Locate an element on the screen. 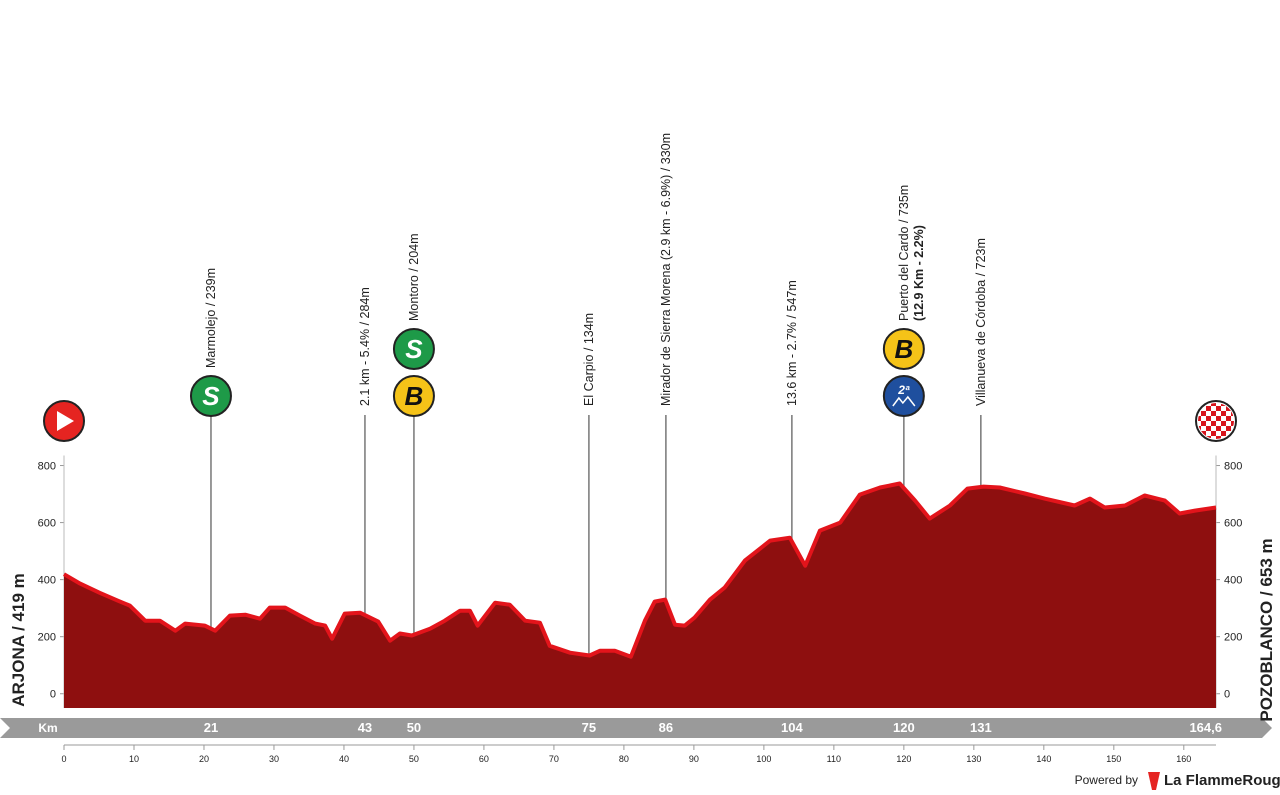 The image size is (1280, 795). x-tick-label: 140 is located at coordinates (1043, 759).